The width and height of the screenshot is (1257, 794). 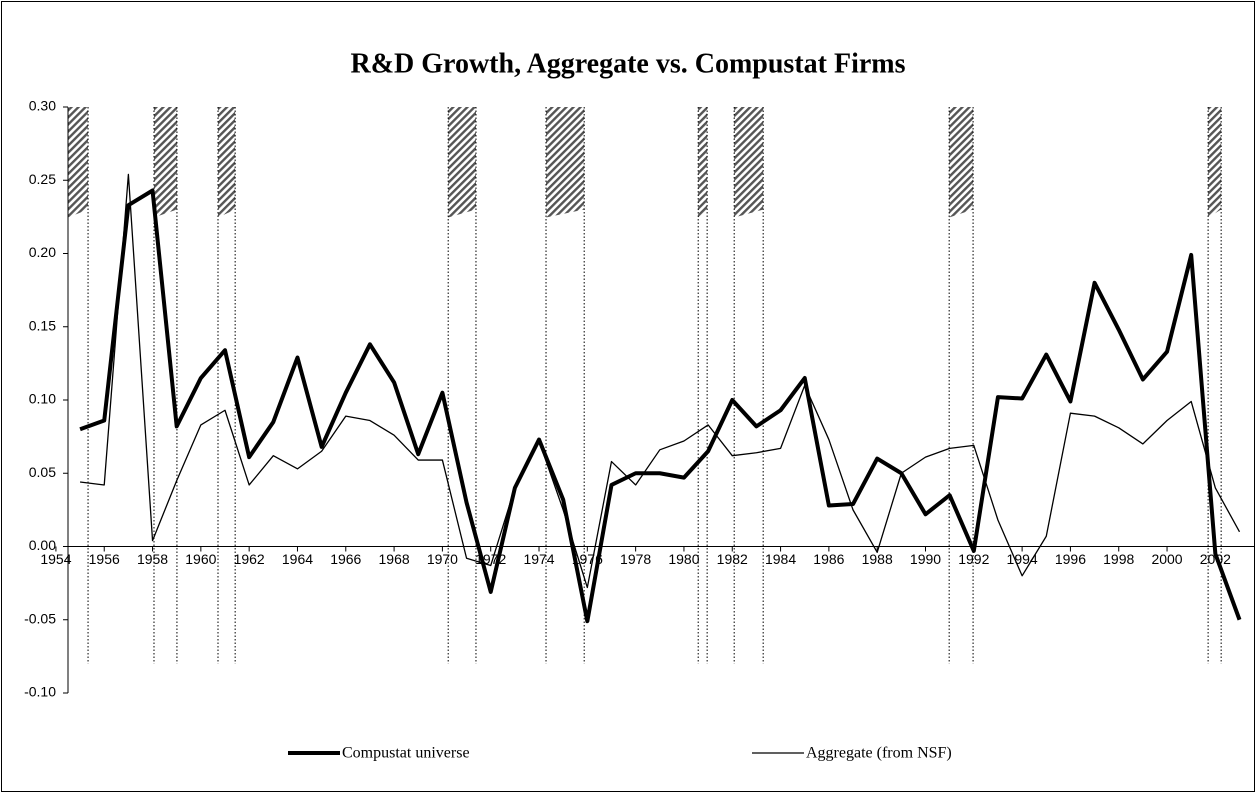 I want to click on y-tick-label: -0.05, so click(x=40, y=618).